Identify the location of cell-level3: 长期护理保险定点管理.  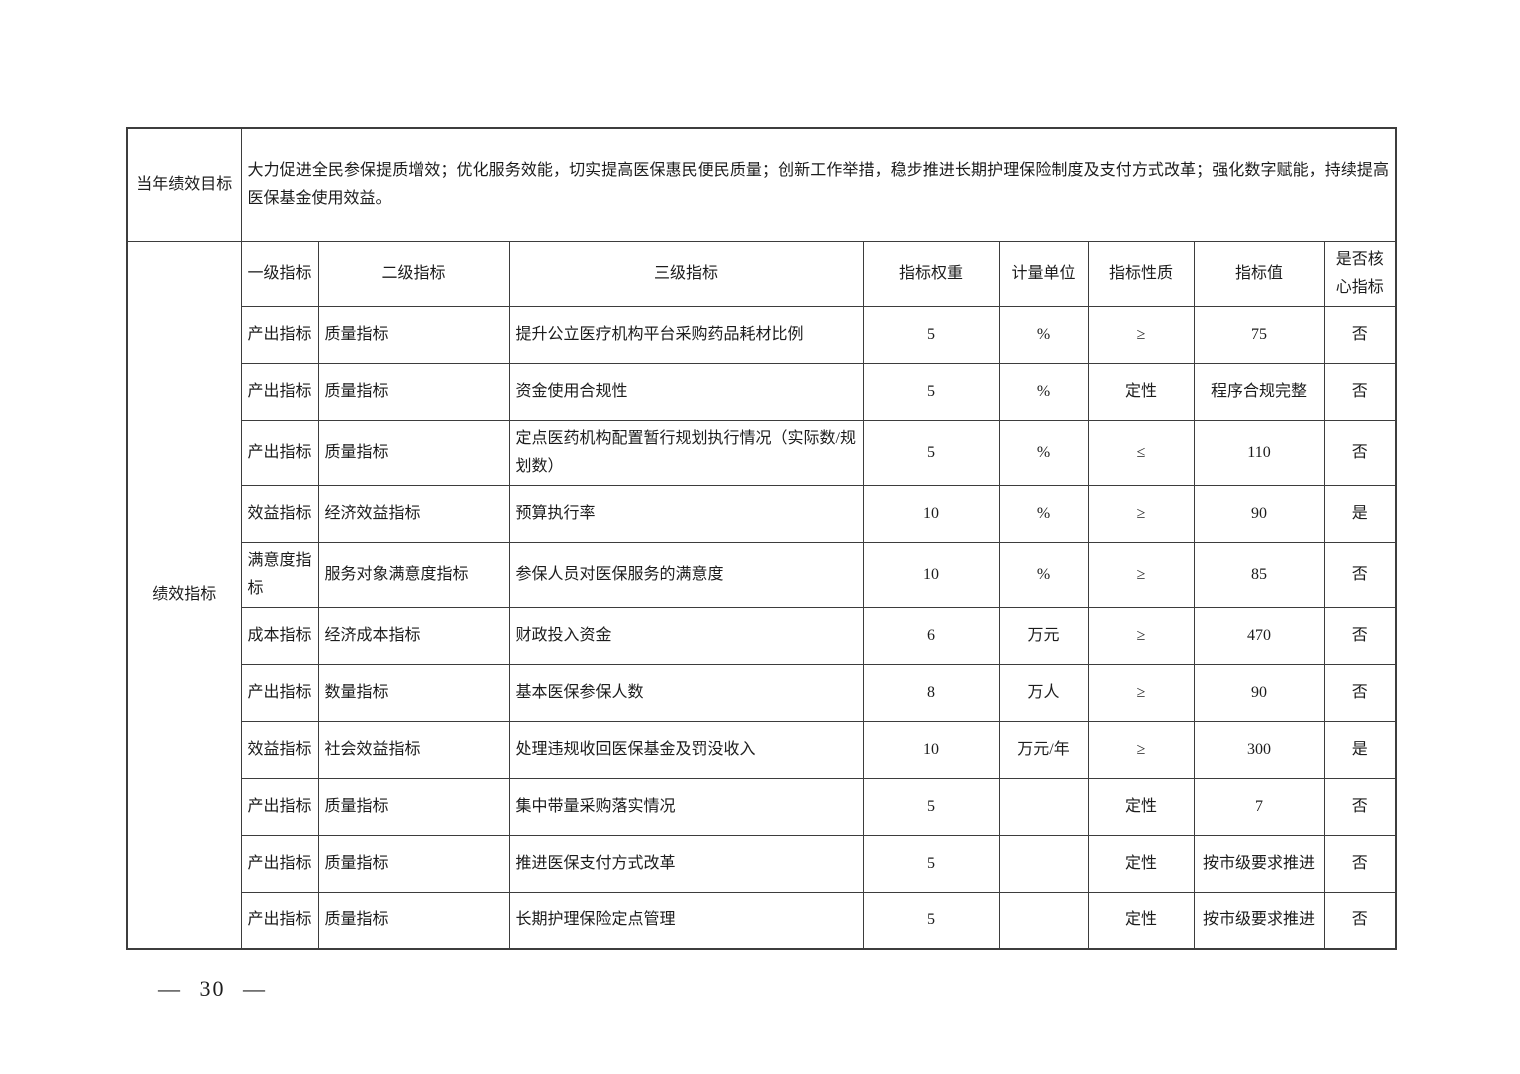
(686, 920).